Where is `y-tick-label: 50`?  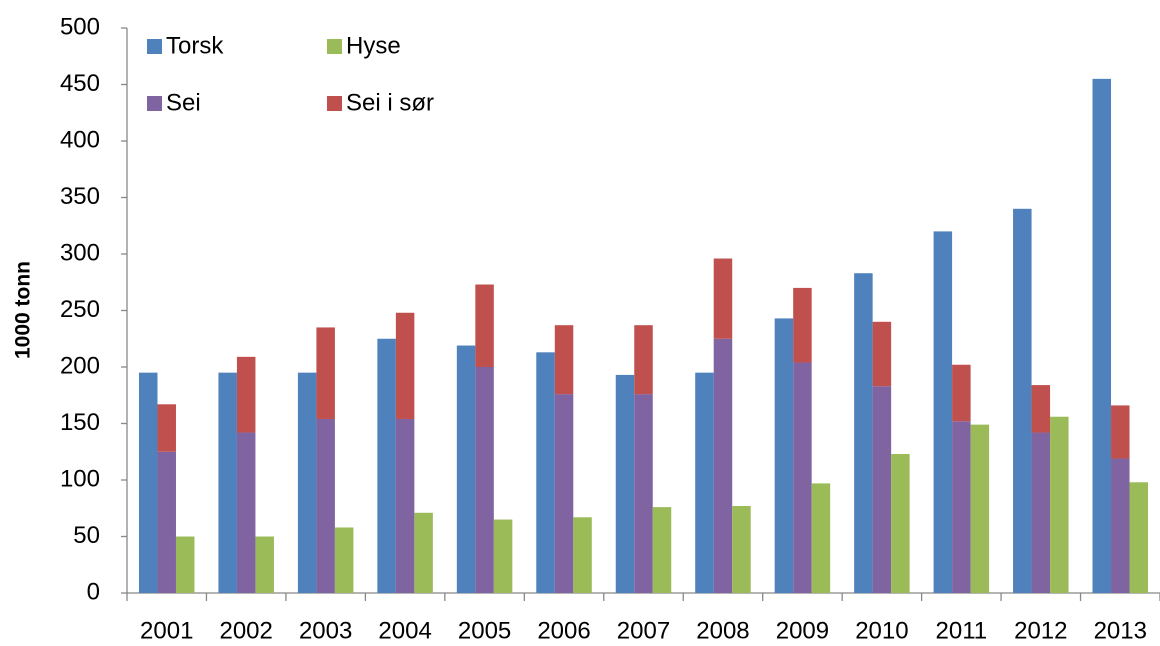 y-tick-label: 50 is located at coordinates (86, 535).